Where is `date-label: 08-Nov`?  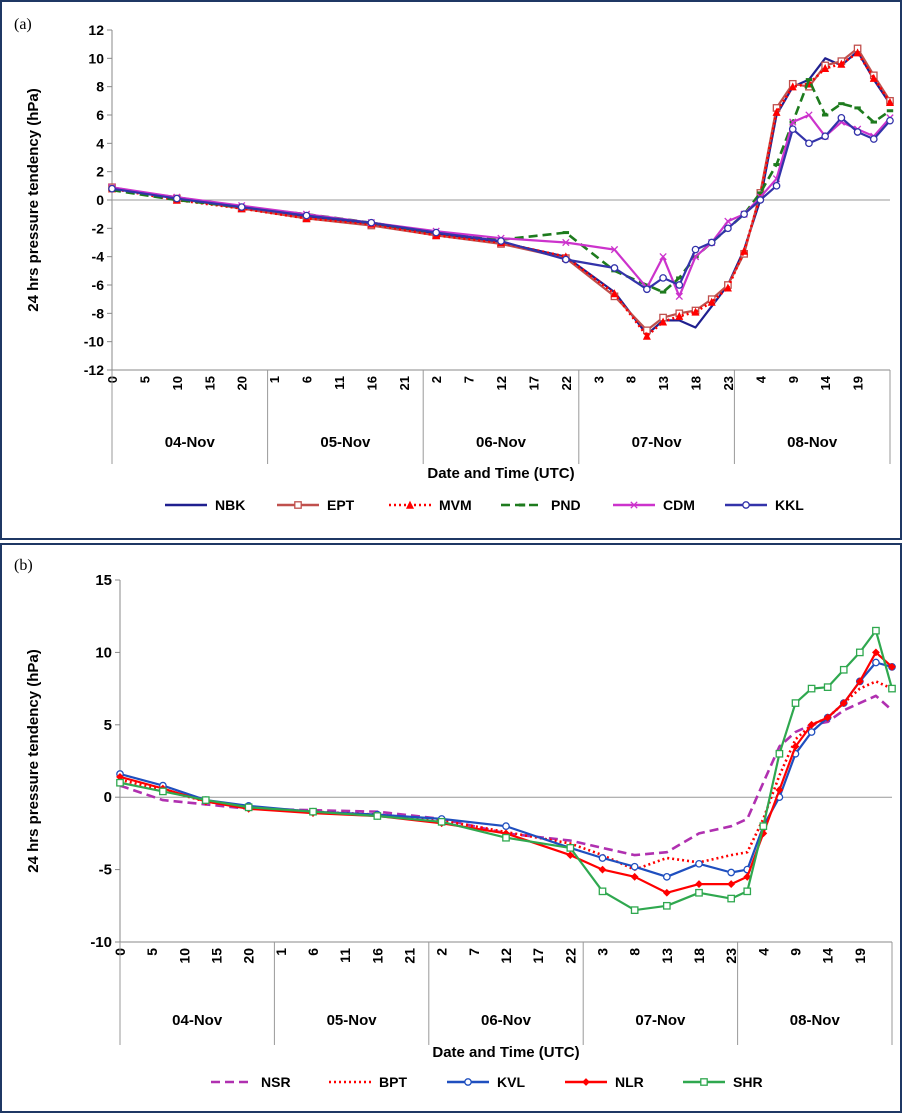
date-label: 08-Nov is located at coordinates (812, 442).